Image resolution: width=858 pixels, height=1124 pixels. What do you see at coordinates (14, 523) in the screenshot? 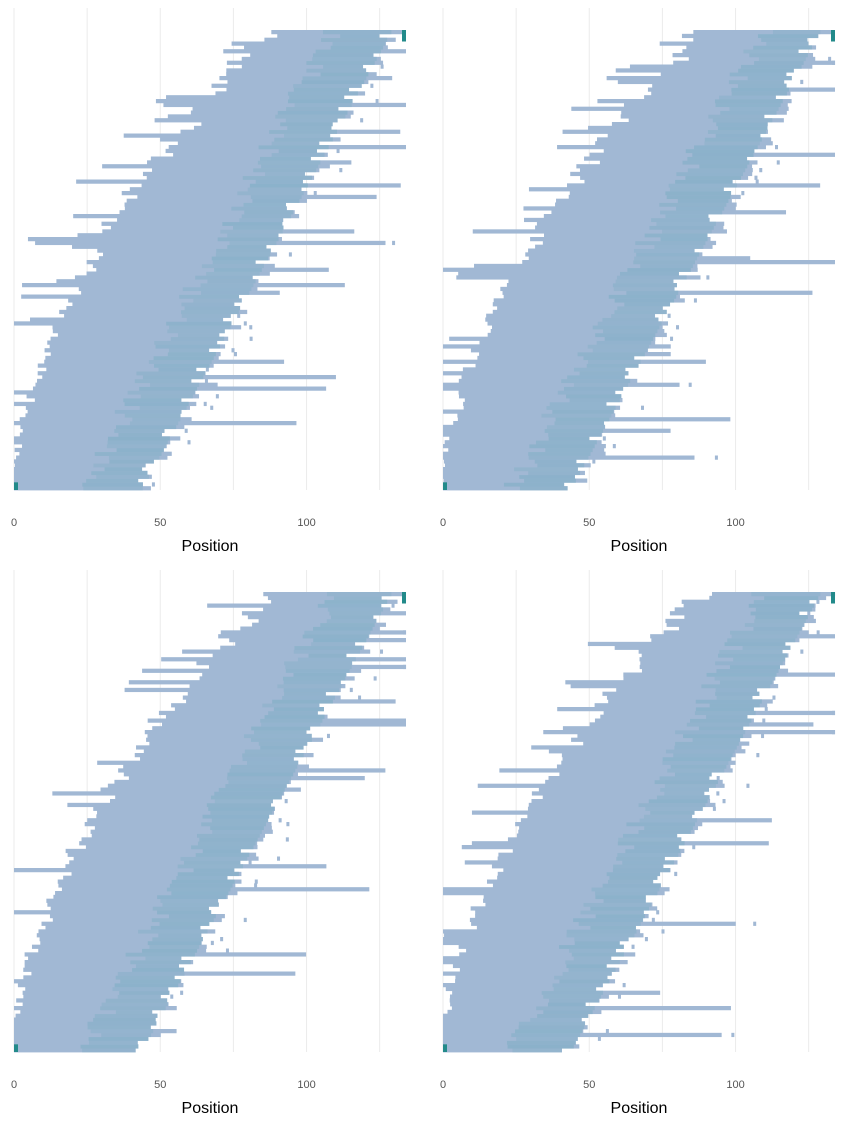
I see `x-tick-label: 0` at bounding box center [14, 523].